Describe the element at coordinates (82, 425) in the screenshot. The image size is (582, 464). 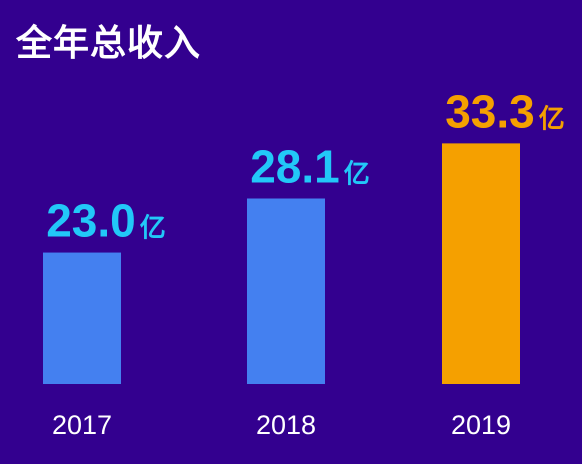
I see `x-tick-2017: 2017` at that location.